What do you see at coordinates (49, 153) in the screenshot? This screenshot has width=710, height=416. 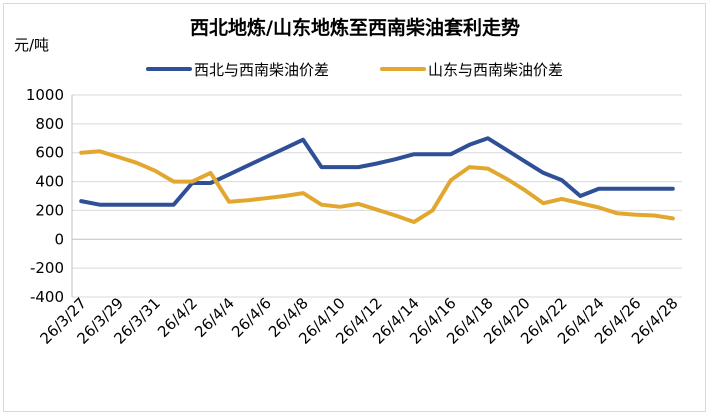 I see `y-tick-label: 600` at bounding box center [49, 153].